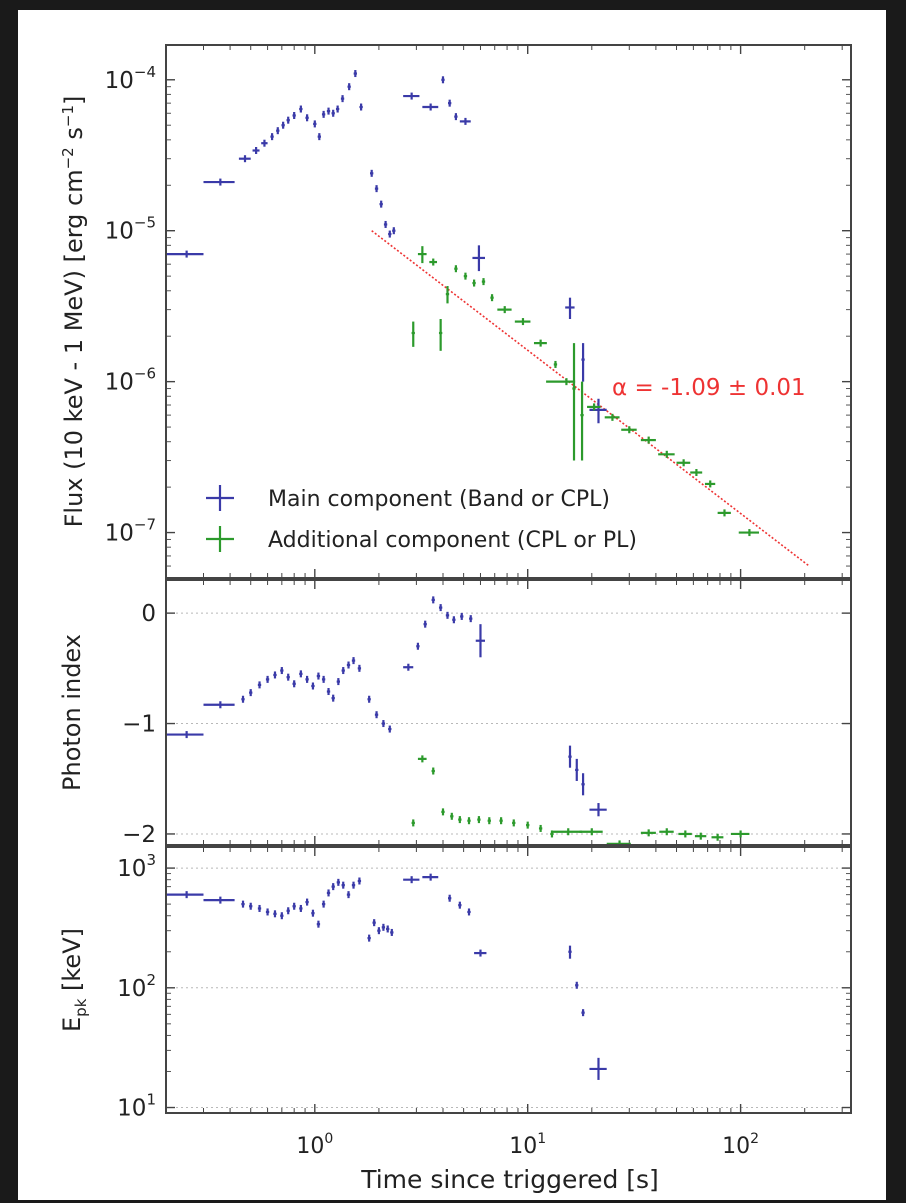 The height and width of the screenshot is (1203, 906). Describe the element at coordinates (81, 1007) in the screenshot. I see `label-part: pk` at that location.